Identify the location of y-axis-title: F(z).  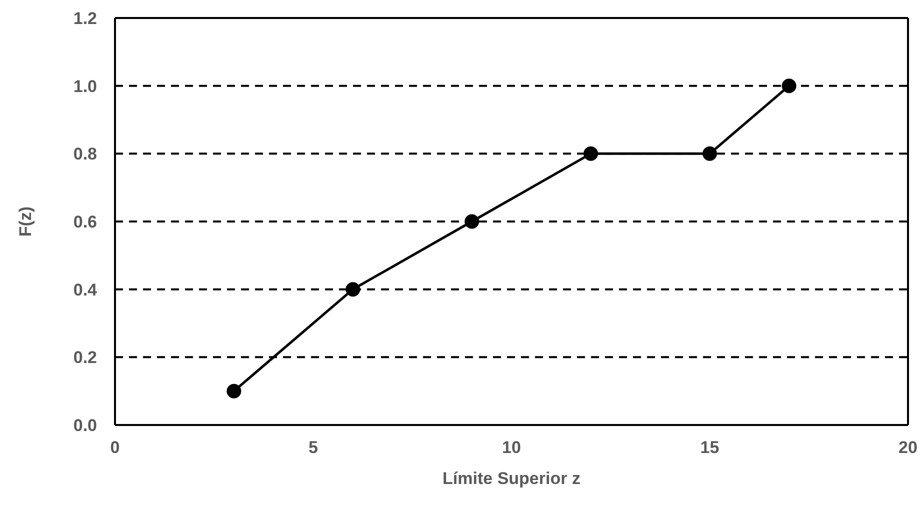
(26, 221).